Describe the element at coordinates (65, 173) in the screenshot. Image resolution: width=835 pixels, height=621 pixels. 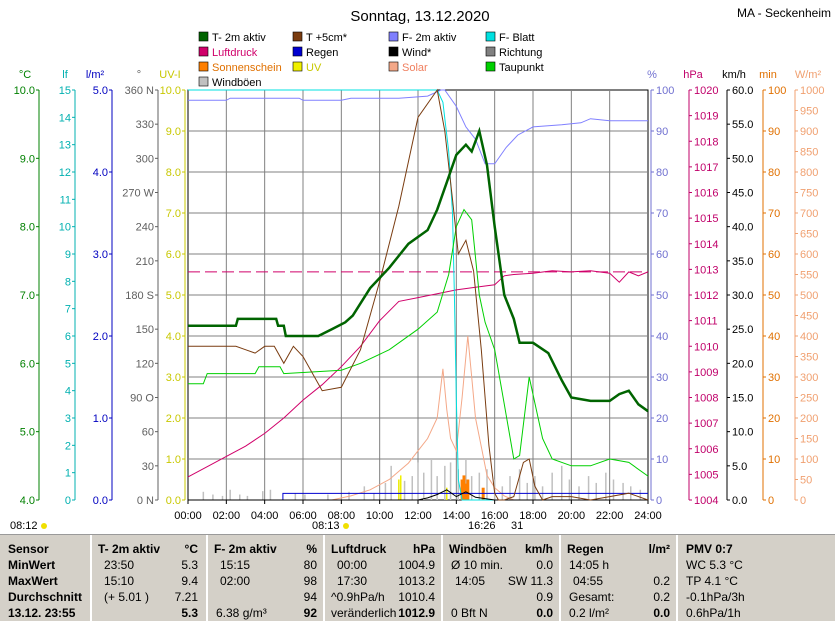
I see `axis-tick-label: 12` at that location.